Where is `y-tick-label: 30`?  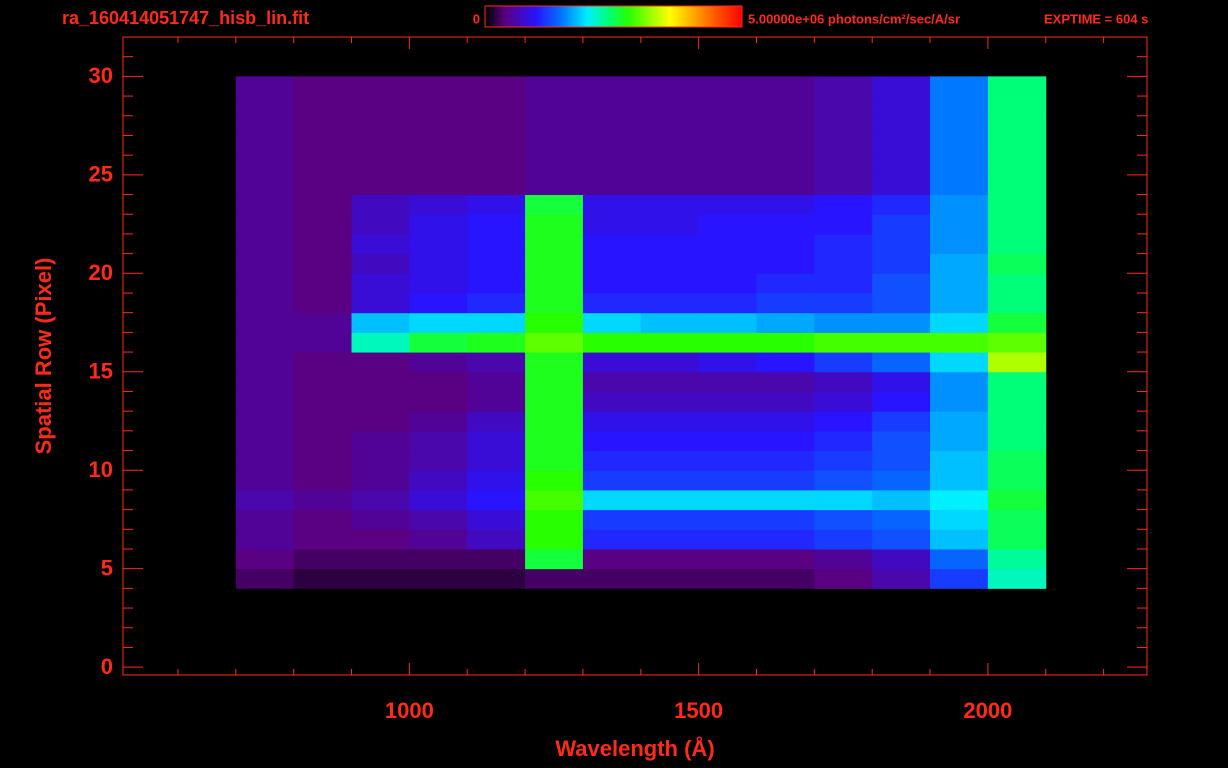 y-tick-label: 30 is located at coordinates (101, 75).